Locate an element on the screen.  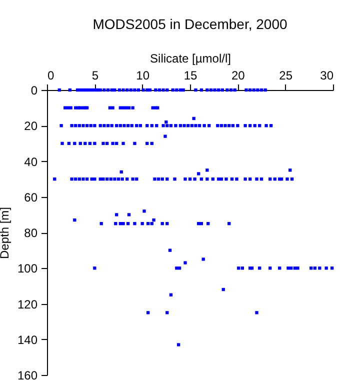
x-tick-label: 20 is located at coordinates (238, 75).